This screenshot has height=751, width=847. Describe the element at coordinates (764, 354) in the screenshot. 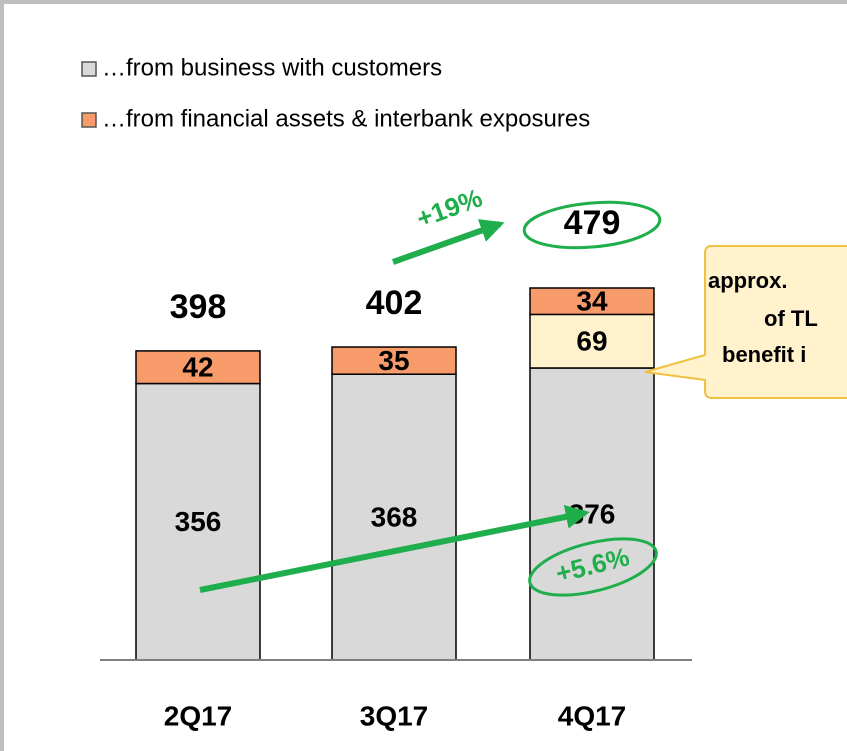

I see `callout-line: benefit i` at that location.